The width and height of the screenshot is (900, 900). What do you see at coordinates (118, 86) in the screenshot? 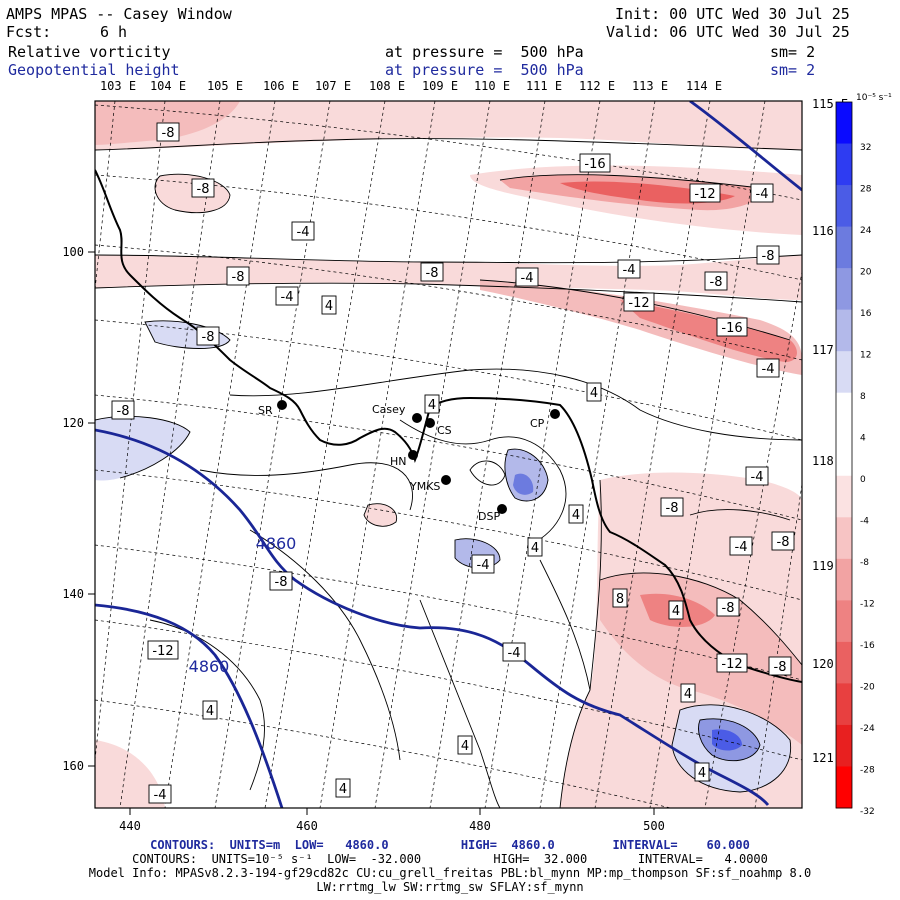
I see `top-lon-label: 103 E` at bounding box center [118, 86].